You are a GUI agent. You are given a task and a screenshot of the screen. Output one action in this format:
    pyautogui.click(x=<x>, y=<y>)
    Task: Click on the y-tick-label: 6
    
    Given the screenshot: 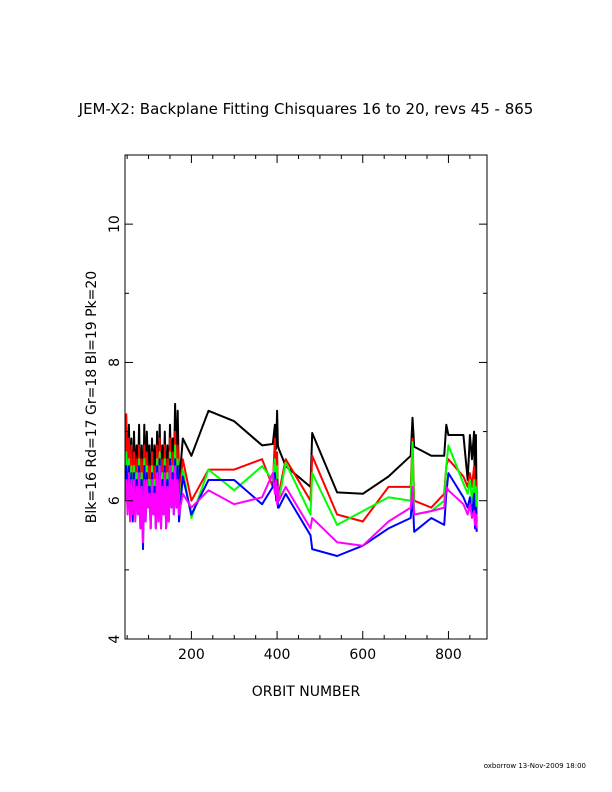 What is the action you would take?
    pyautogui.click(x=115, y=500)
    